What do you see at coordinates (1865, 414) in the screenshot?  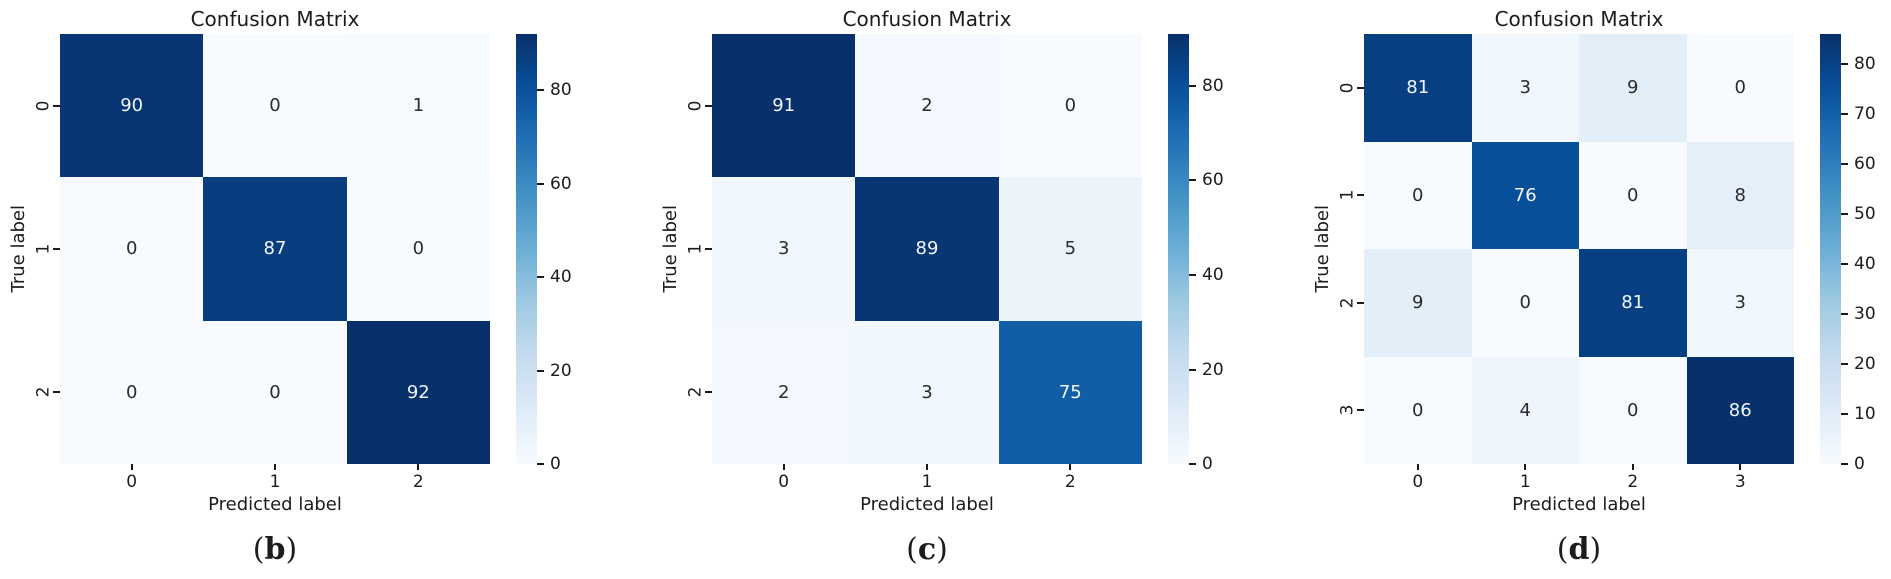 I see `colorbar-tick-label: 10` at bounding box center [1865, 414].